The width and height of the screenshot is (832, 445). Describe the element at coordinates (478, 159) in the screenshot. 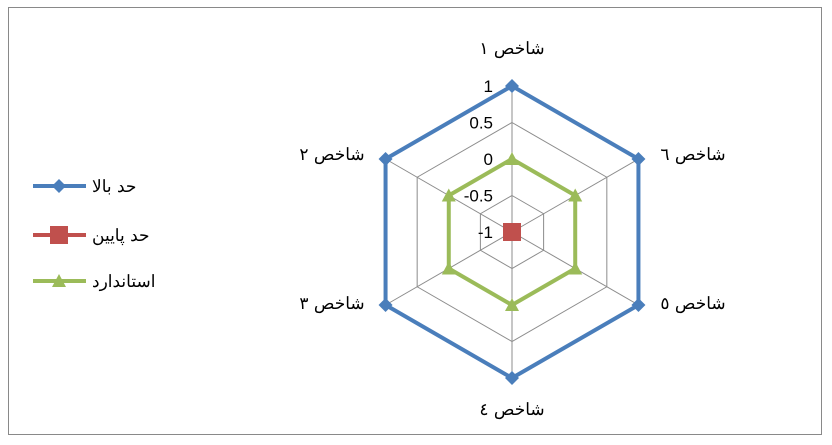

I see `tick-layer: 1 0.5 0 -0.5 -1` at that location.